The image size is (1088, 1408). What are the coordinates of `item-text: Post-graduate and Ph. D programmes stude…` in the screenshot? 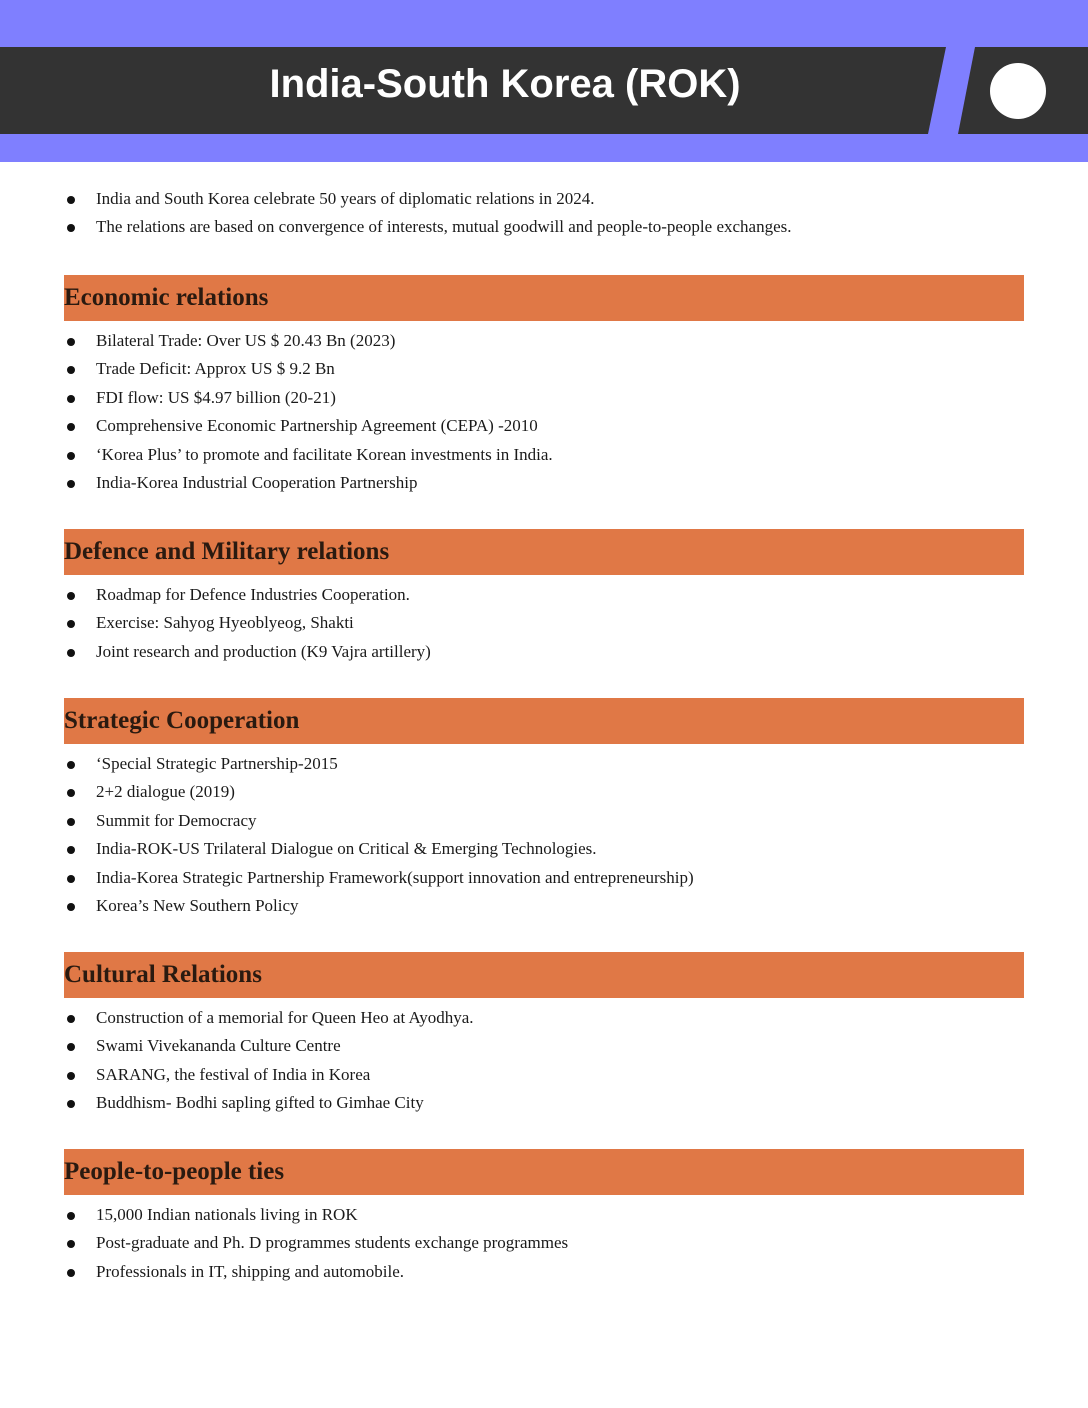 It's located at (332, 1243).